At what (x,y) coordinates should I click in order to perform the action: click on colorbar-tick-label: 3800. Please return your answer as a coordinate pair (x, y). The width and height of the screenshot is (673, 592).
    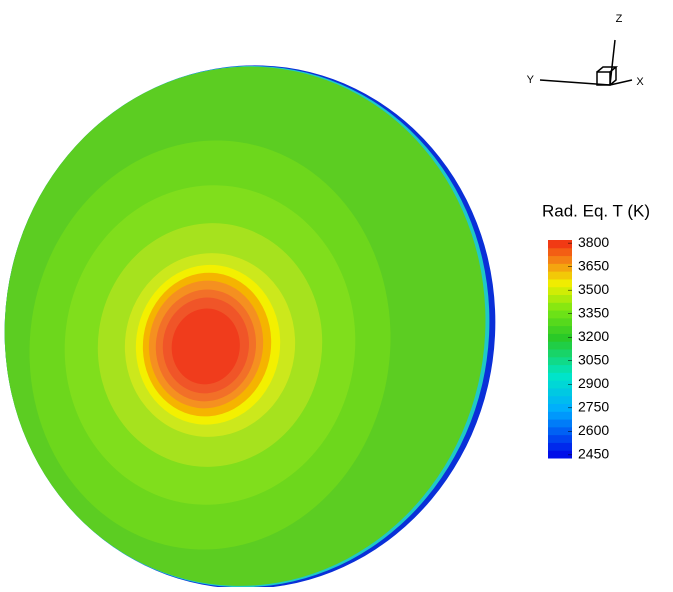
    Looking at the image, I should click on (593, 242).